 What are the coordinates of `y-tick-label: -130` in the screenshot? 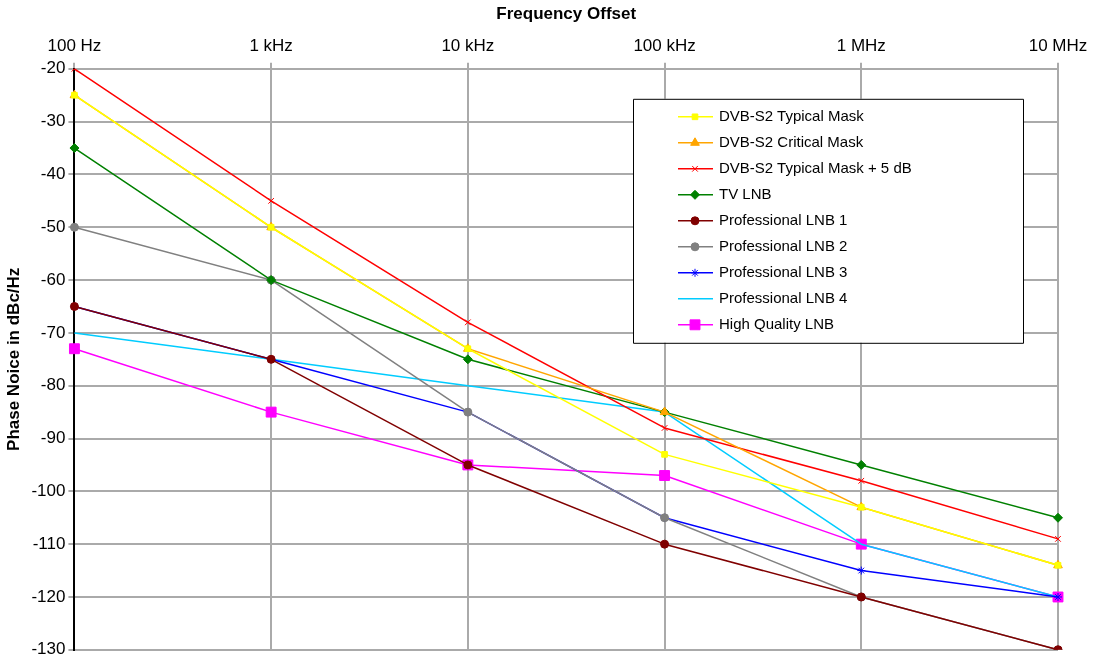 It's located at (48, 649).